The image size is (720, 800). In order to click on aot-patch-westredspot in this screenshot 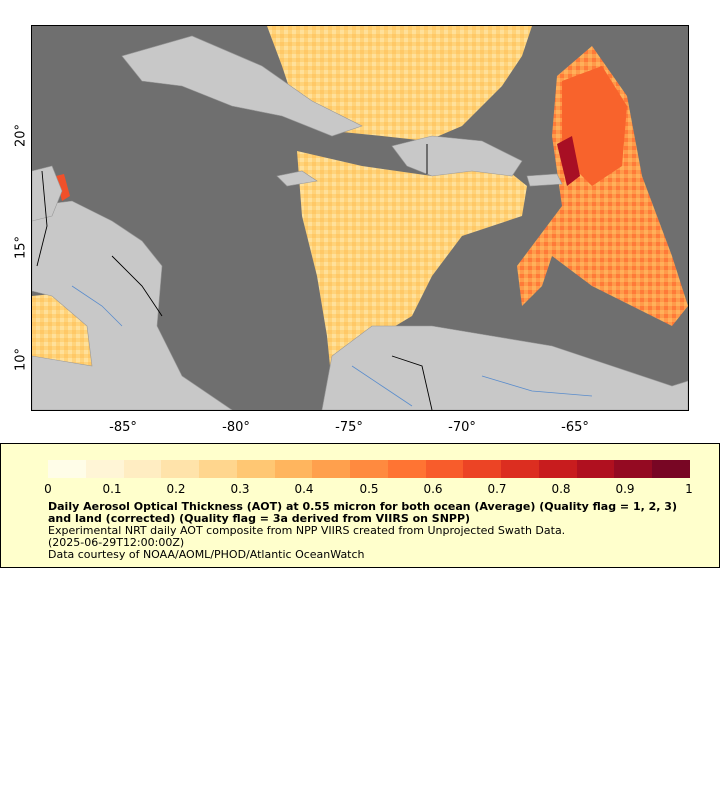, I will do `click(63, 187)`.